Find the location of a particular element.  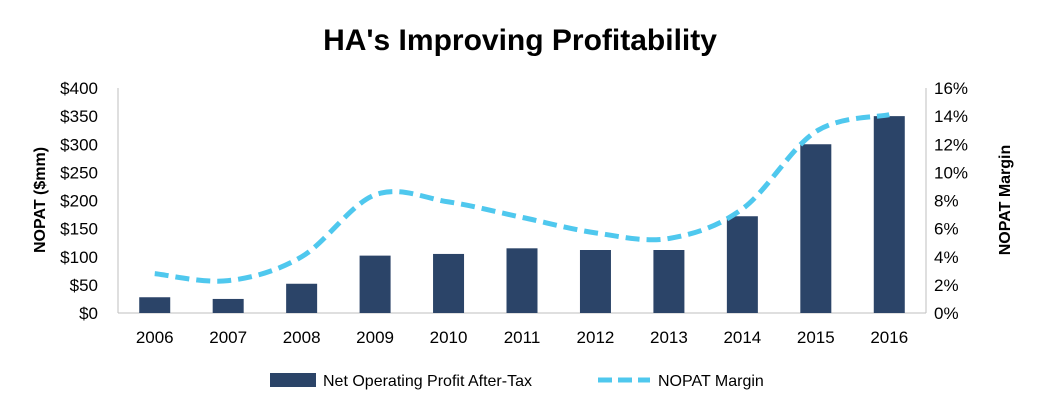

right-tick-label: 10% is located at coordinates (951, 172).